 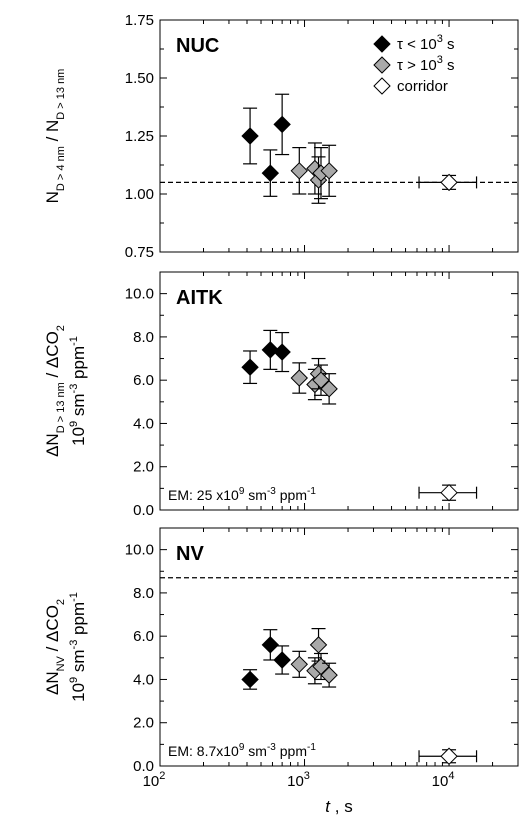 What do you see at coordinates (139, 550) in the screenshot?
I see `panel-2-ytick-label: 10.0` at bounding box center [139, 550].